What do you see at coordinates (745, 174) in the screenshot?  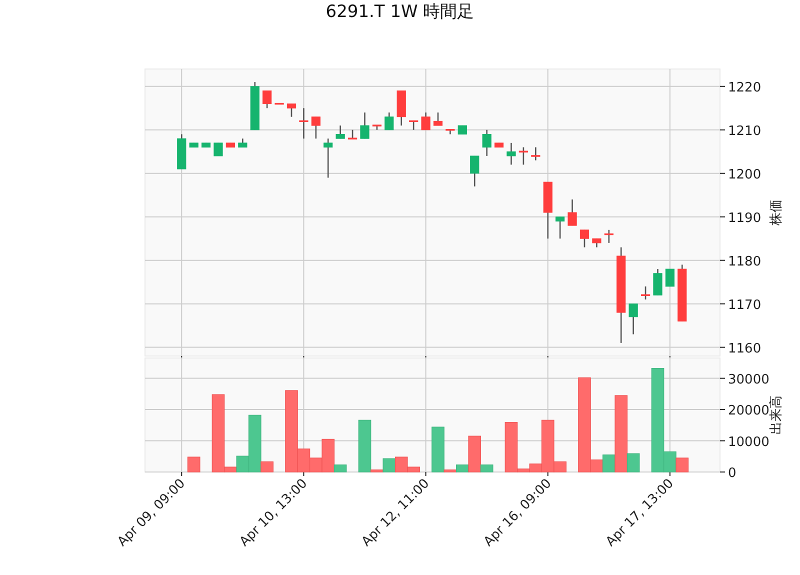 I see `y-tick-label: 1200` at bounding box center [745, 174].